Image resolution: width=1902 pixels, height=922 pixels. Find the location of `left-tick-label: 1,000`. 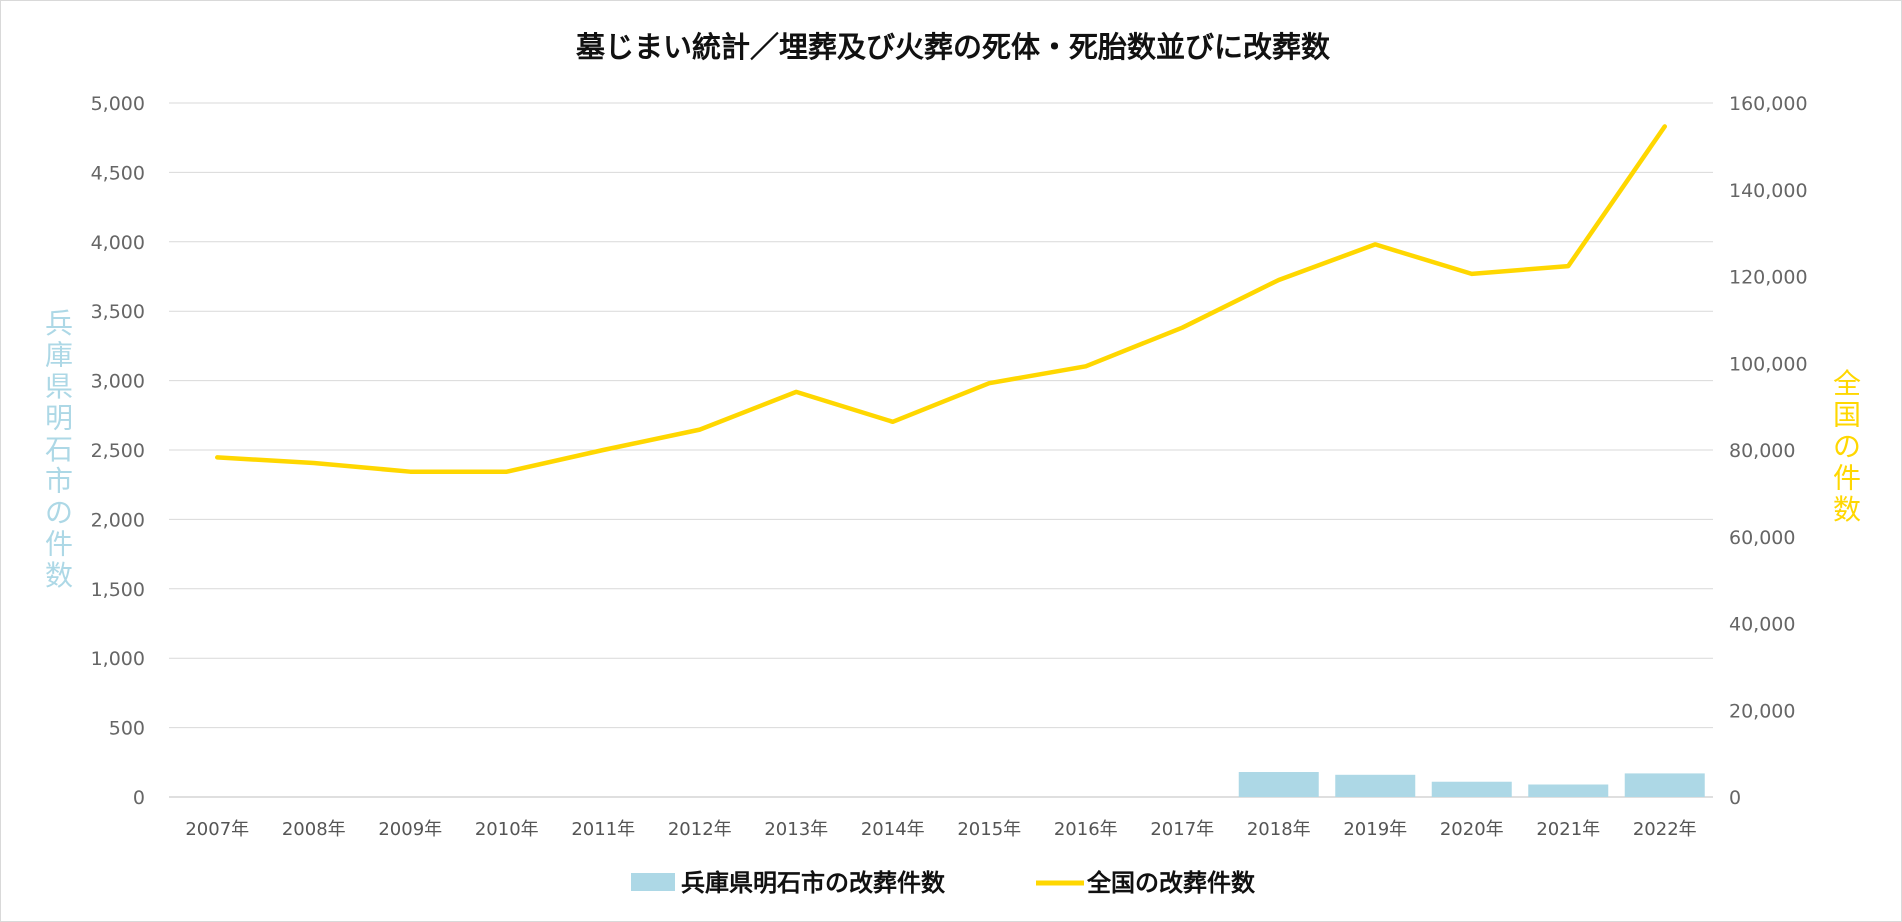

left-tick-label: 1,000 is located at coordinates (118, 659).